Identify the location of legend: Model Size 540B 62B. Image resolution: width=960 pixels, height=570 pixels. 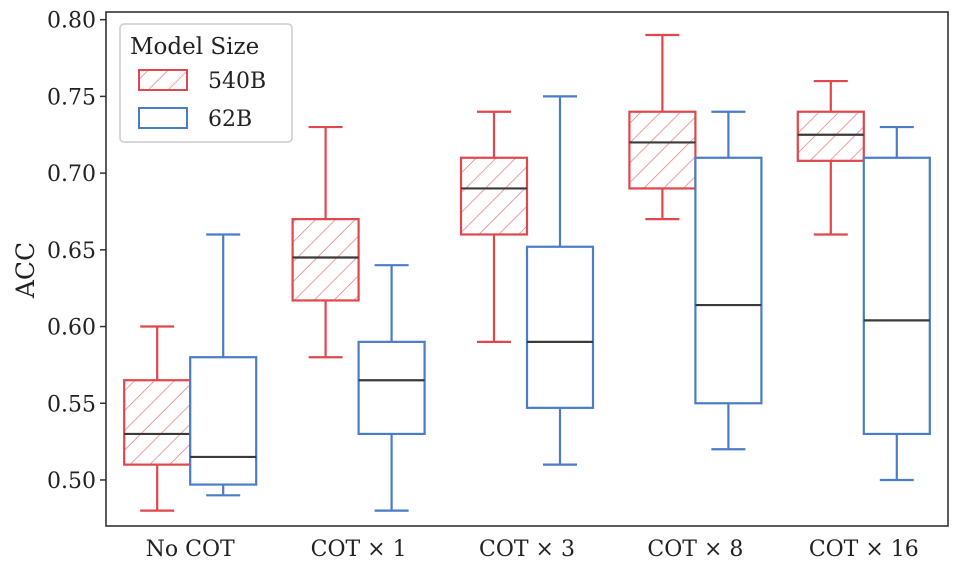
(206, 83).